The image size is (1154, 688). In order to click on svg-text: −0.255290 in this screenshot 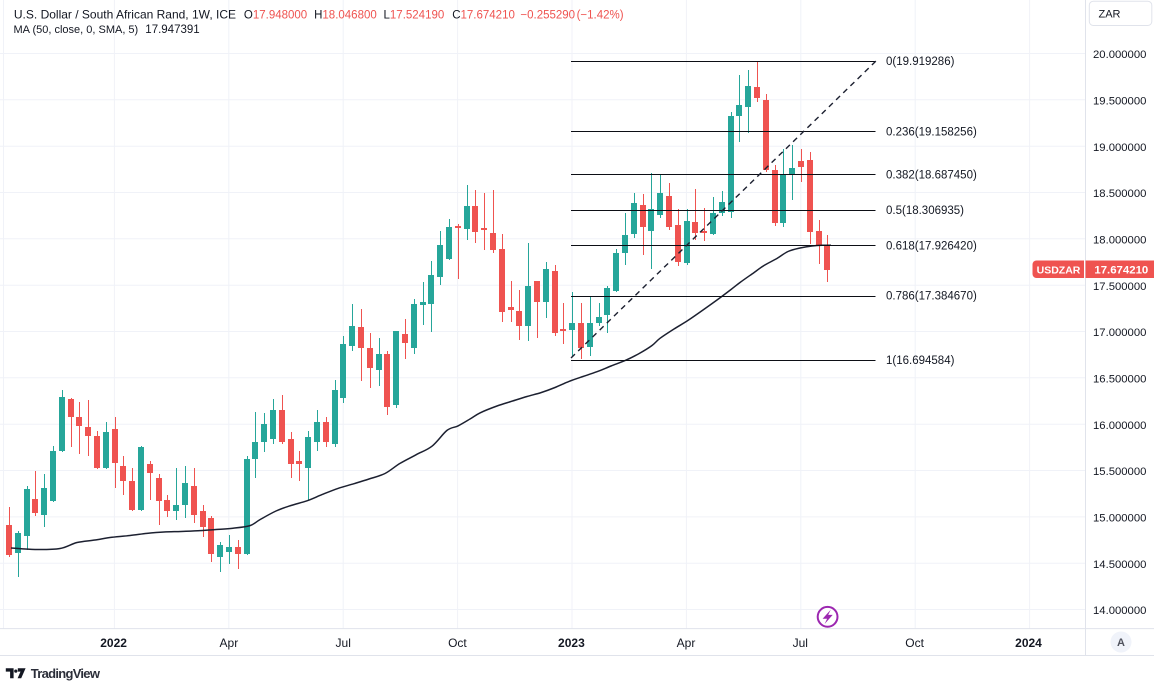, I will do `click(547, 15)`.